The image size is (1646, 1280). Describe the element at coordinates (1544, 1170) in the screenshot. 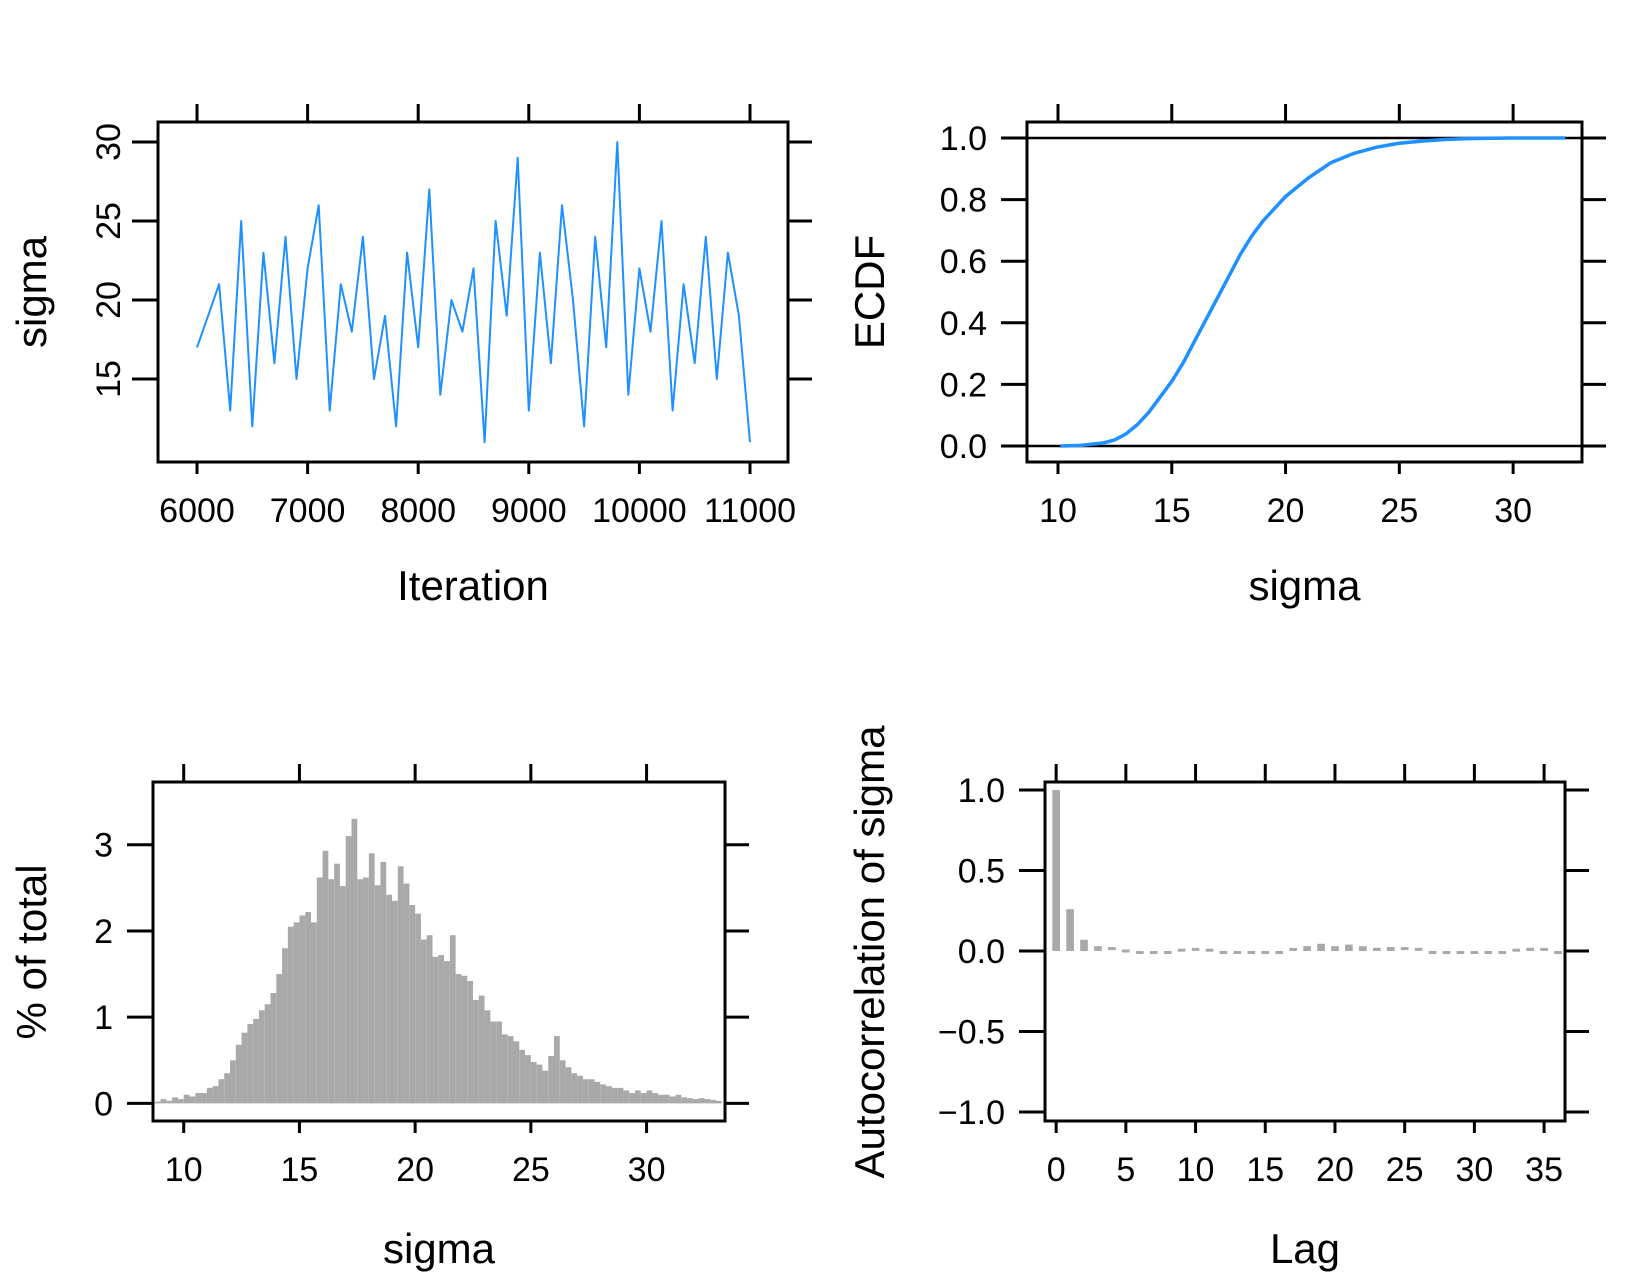

I see `x-tick-label: 35` at that location.